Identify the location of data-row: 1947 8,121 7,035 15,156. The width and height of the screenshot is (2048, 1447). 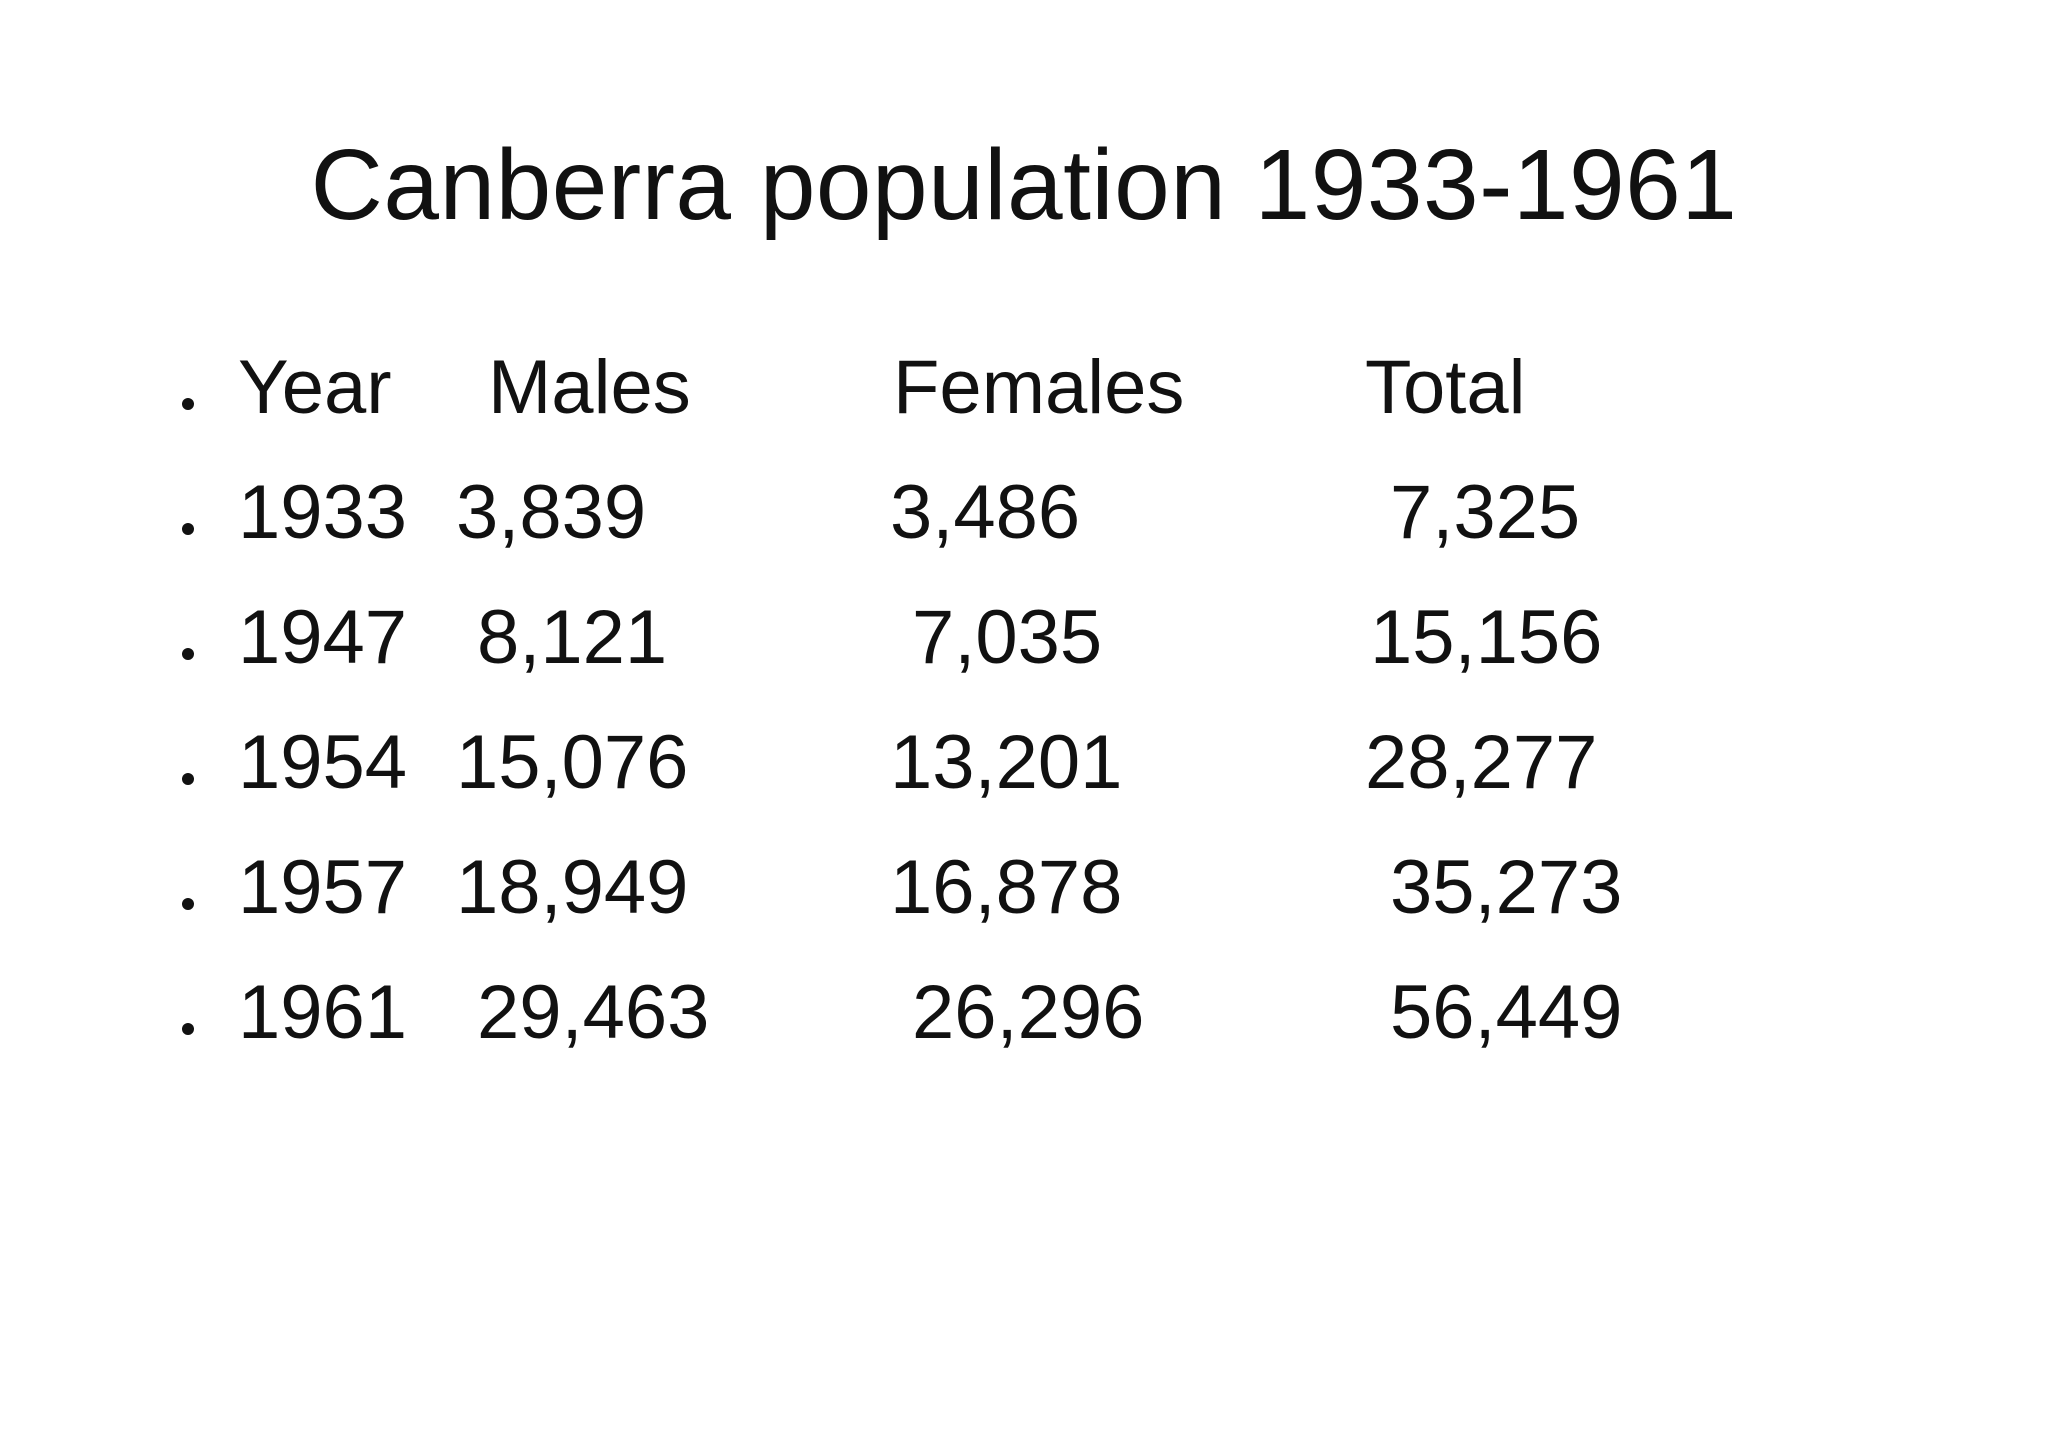
(1024, 638).